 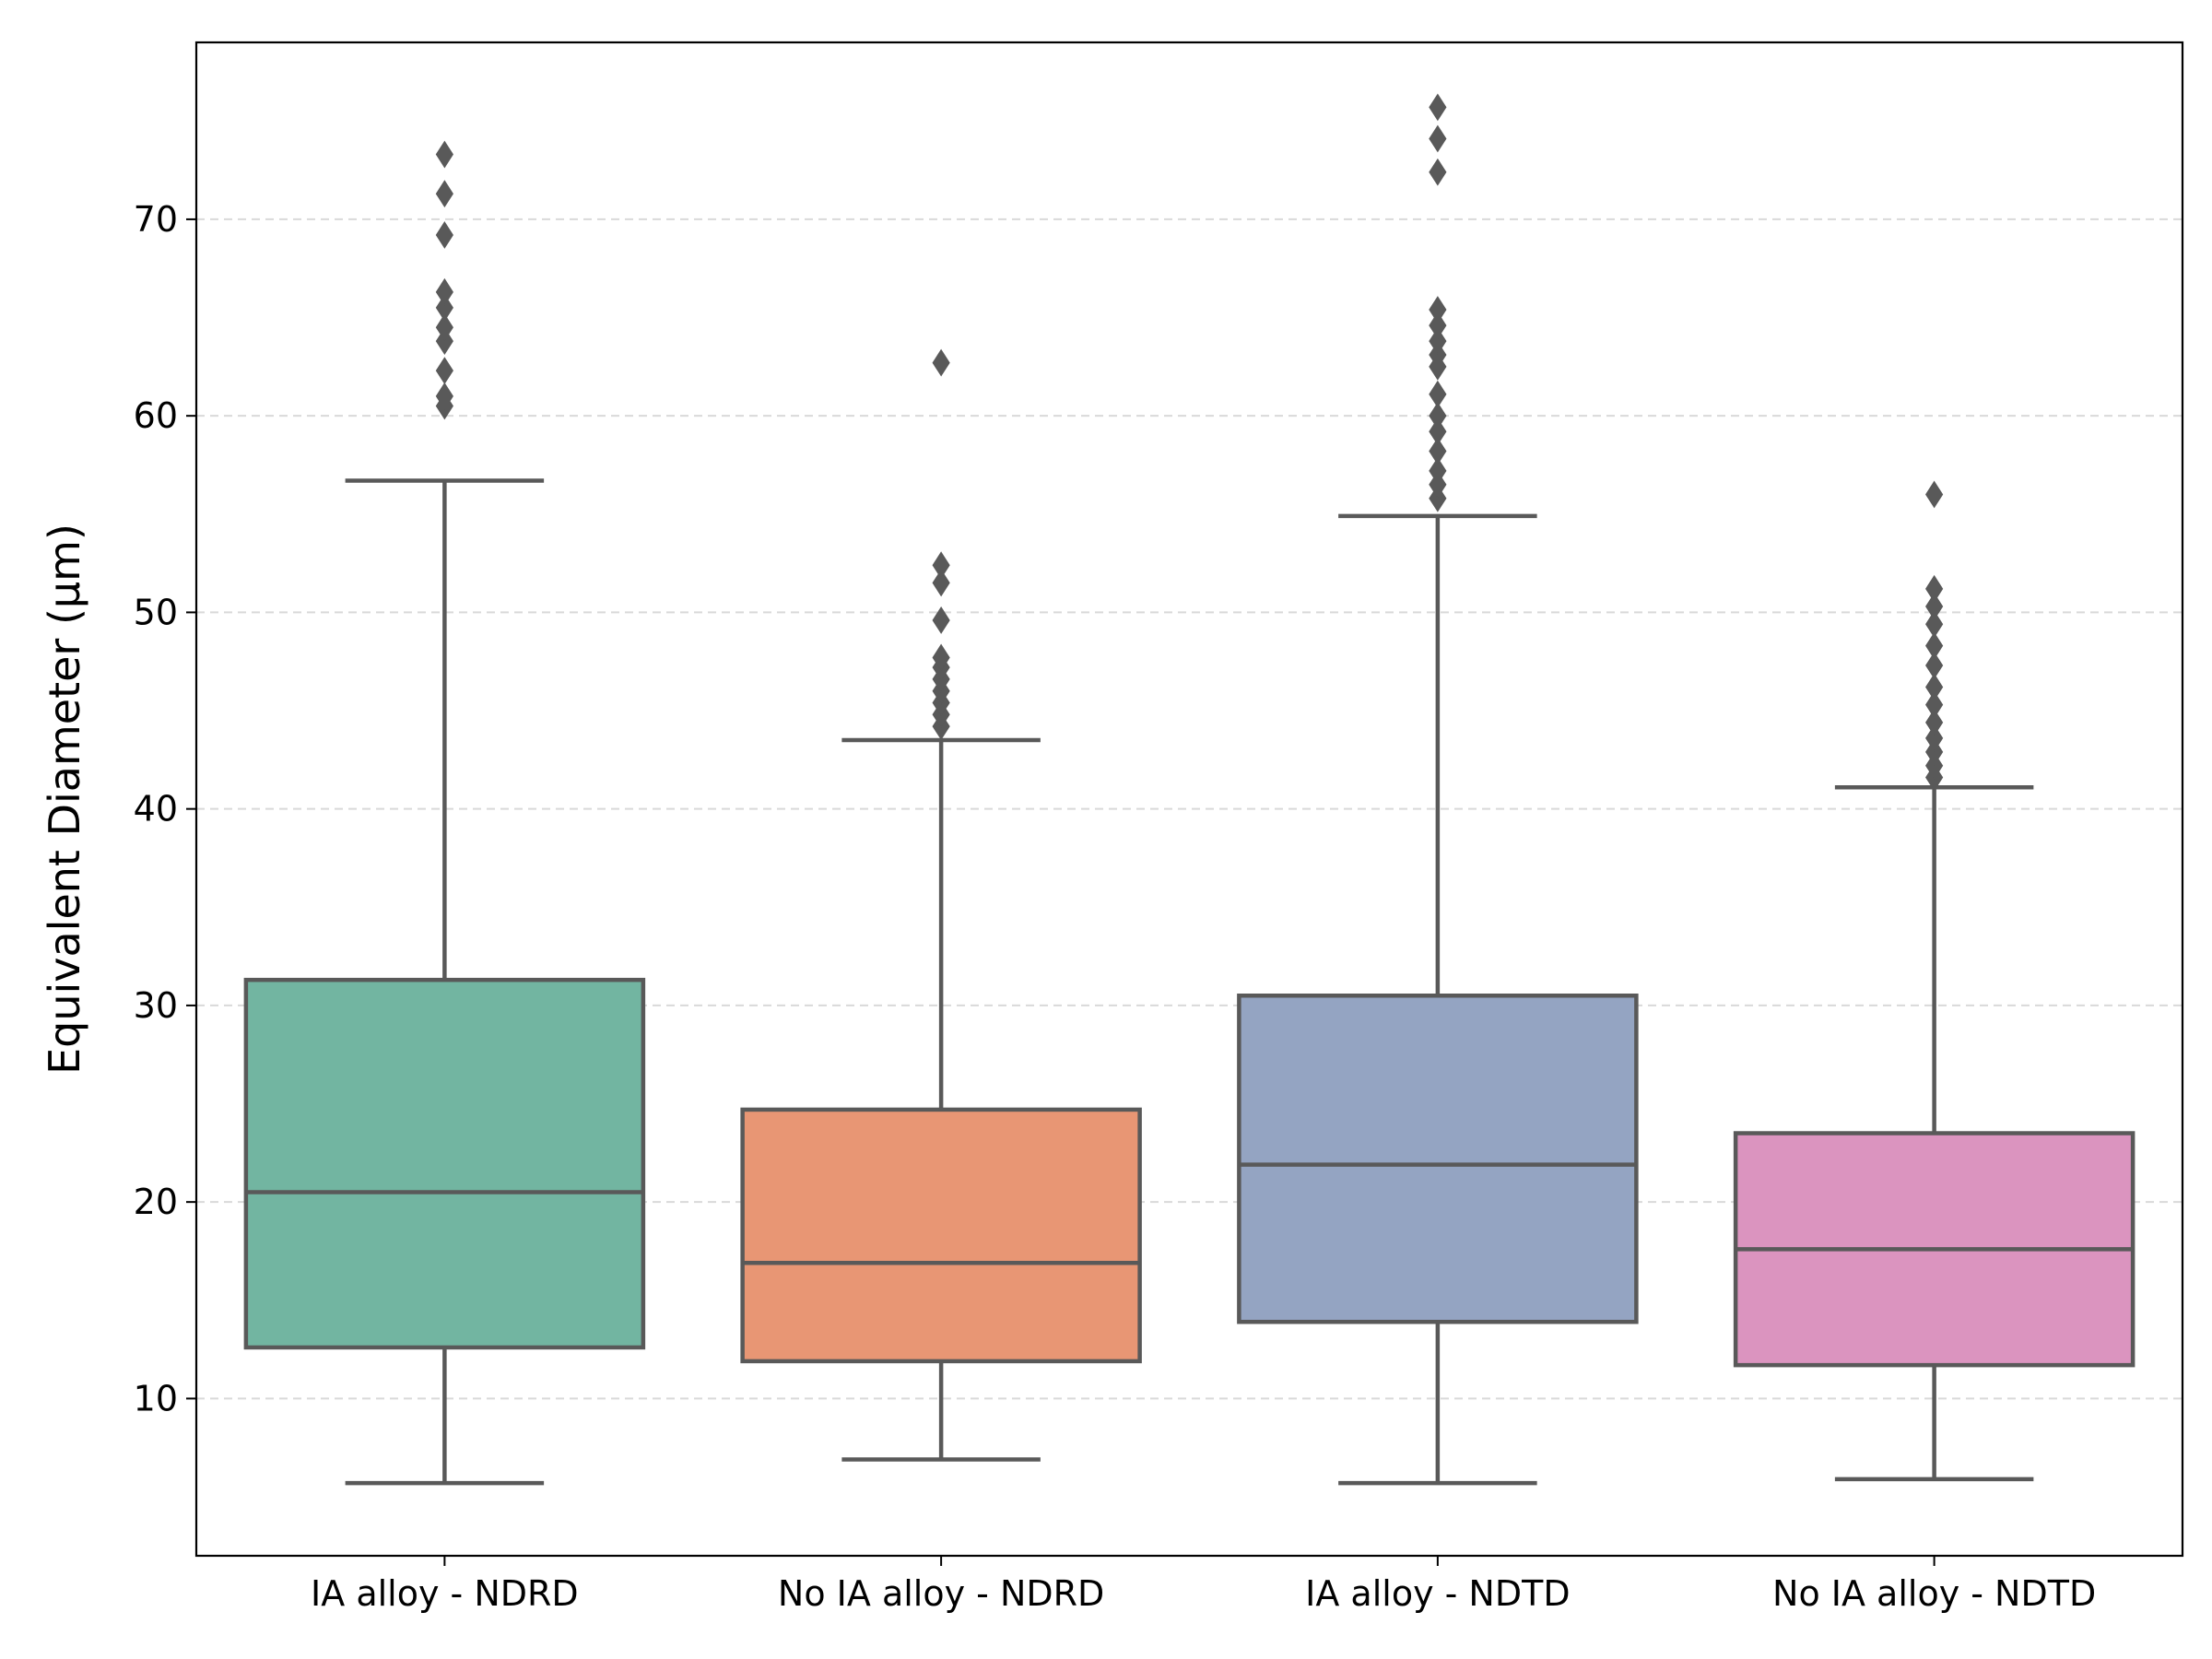 What do you see at coordinates (156, 219) in the screenshot?
I see `y-tick-label: 70` at bounding box center [156, 219].